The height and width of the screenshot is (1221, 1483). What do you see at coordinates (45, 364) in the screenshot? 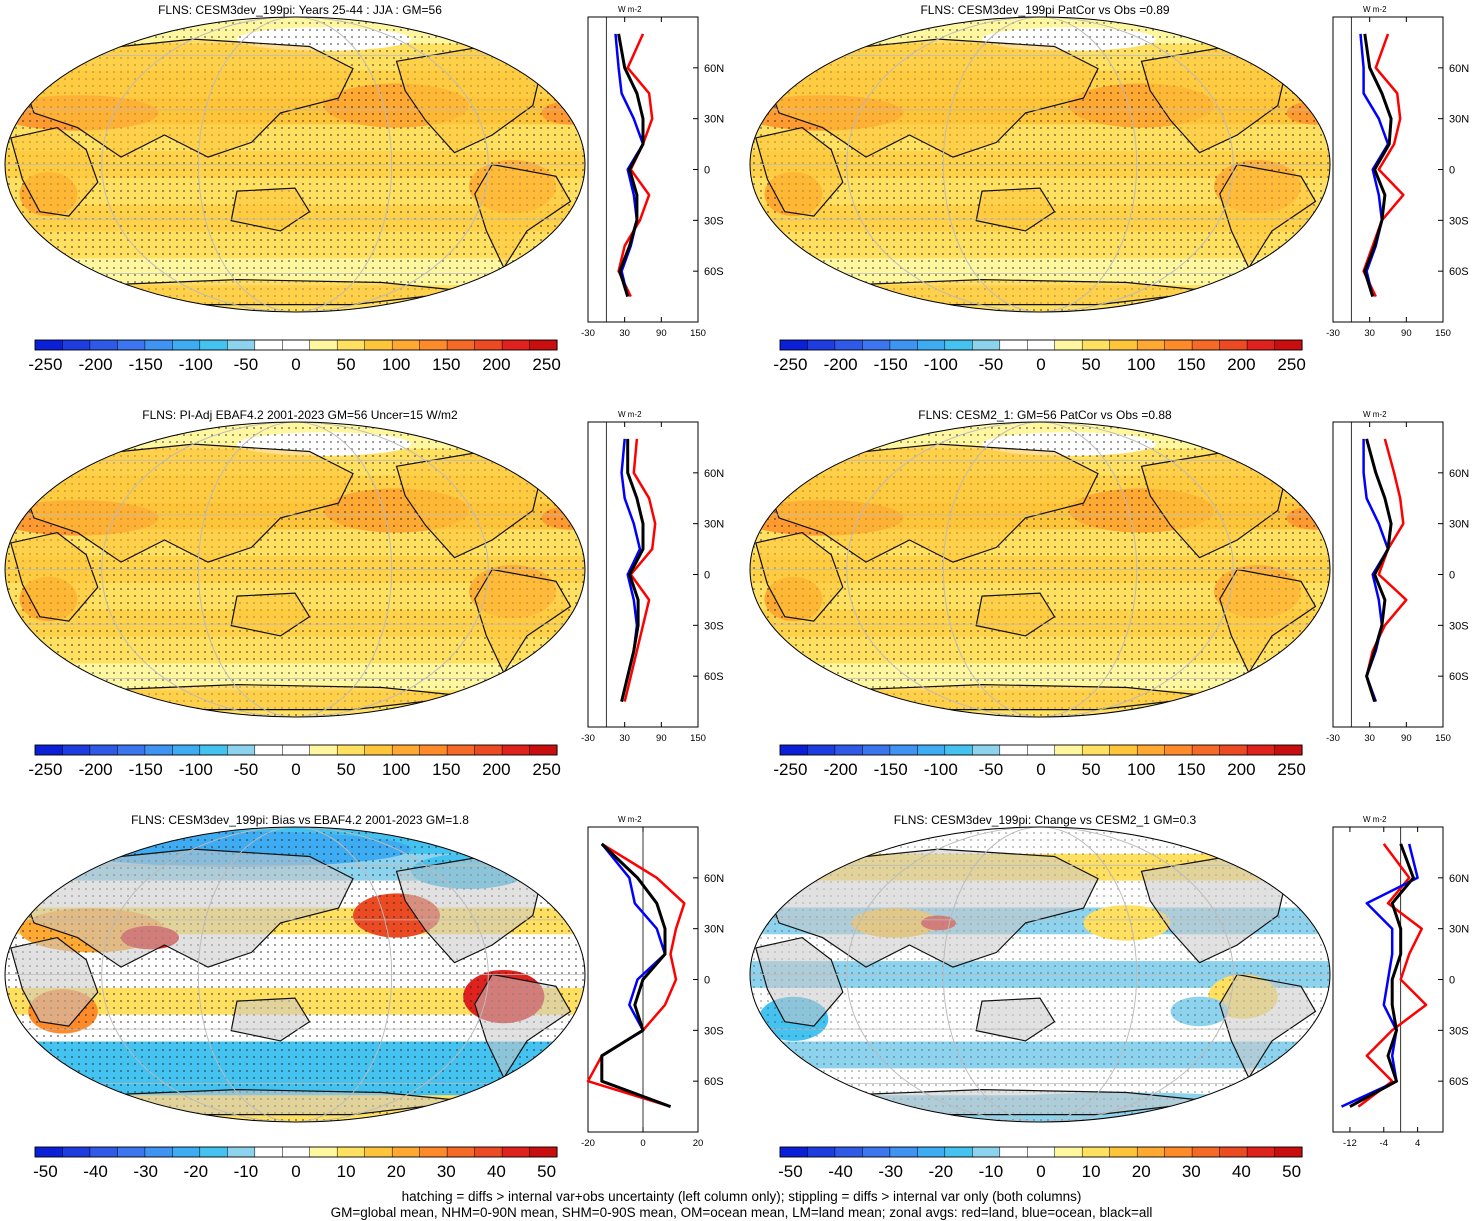
I see `colorbar-label: -250` at bounding box center [45, 364].